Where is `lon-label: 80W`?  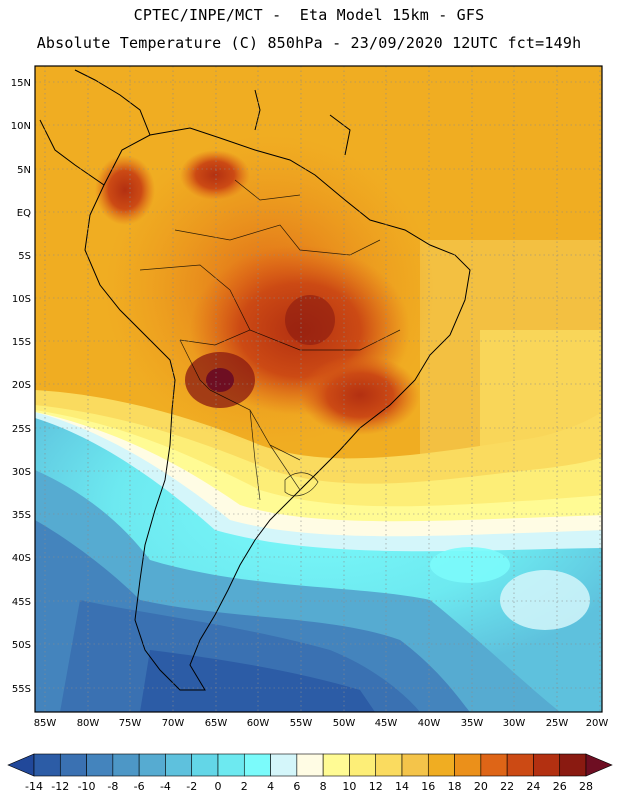
lon-label: 80W is located at coordinates (88, 723).